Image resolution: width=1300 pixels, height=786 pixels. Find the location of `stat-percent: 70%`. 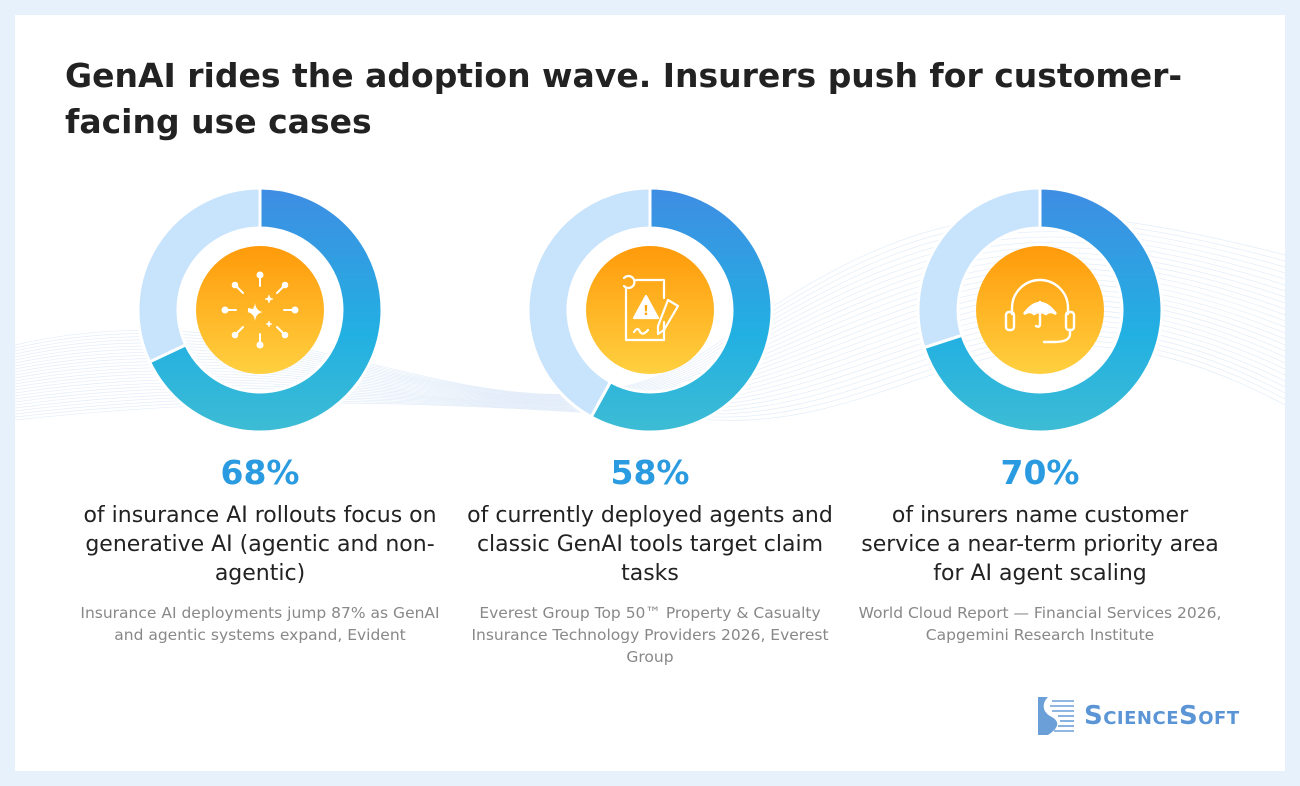

stat-percent: 70% is located at coordinates (1040, 472).